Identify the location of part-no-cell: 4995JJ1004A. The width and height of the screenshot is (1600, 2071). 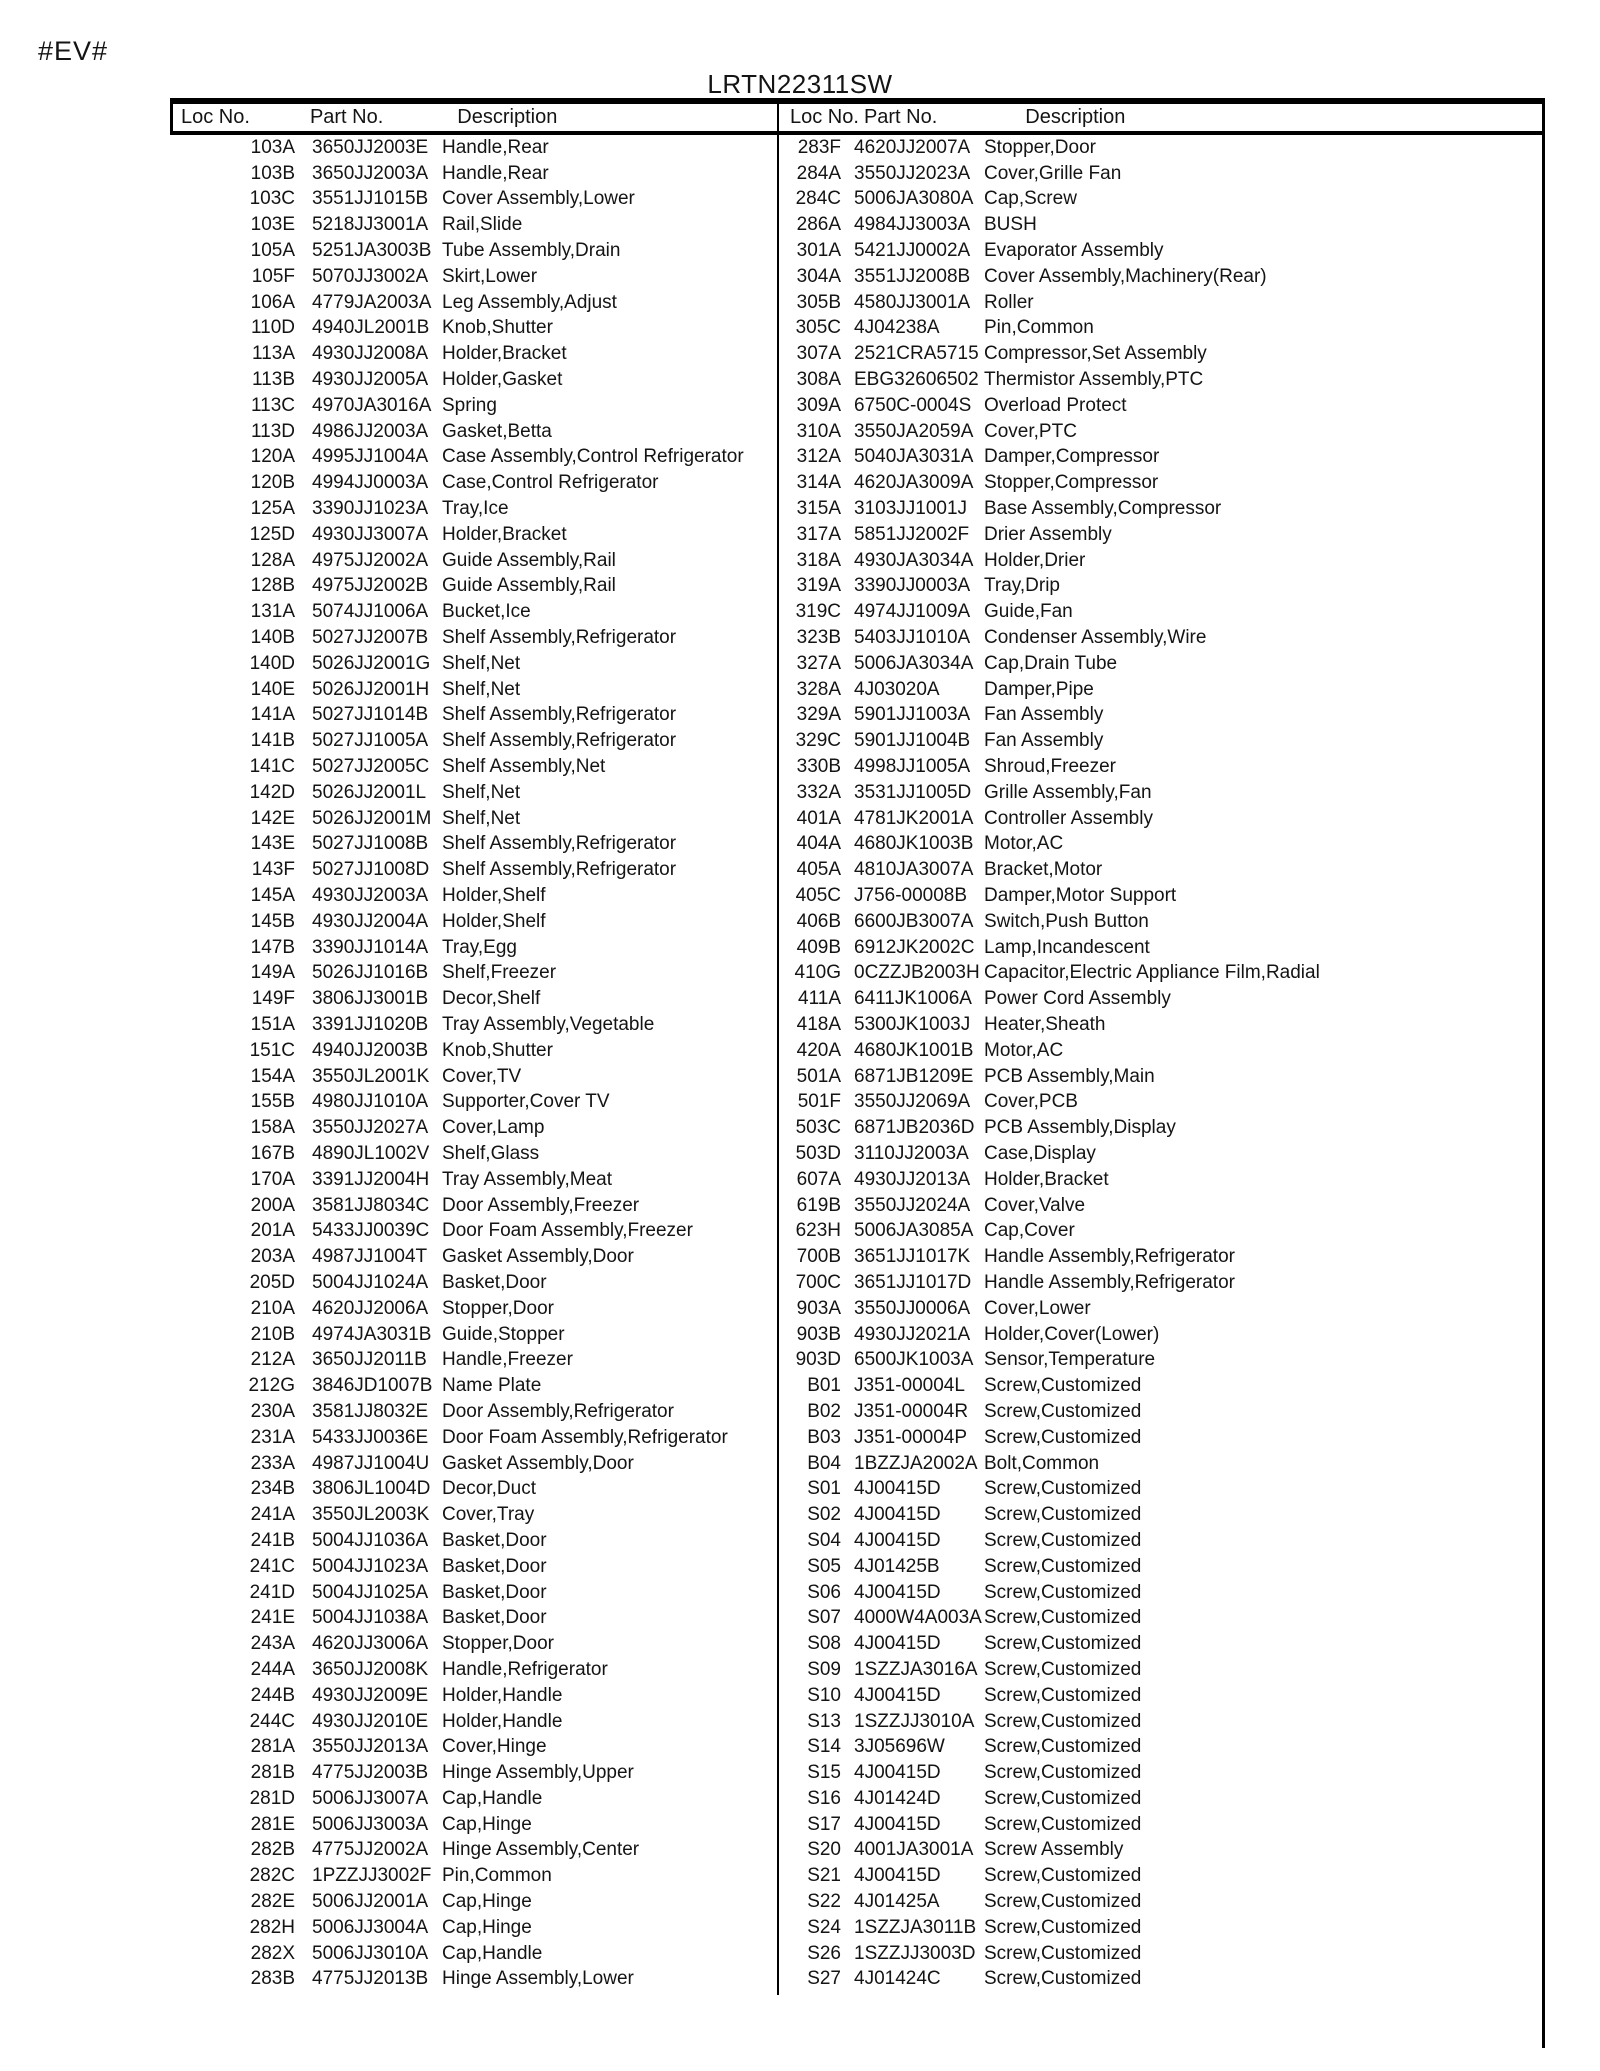
(370, 457).